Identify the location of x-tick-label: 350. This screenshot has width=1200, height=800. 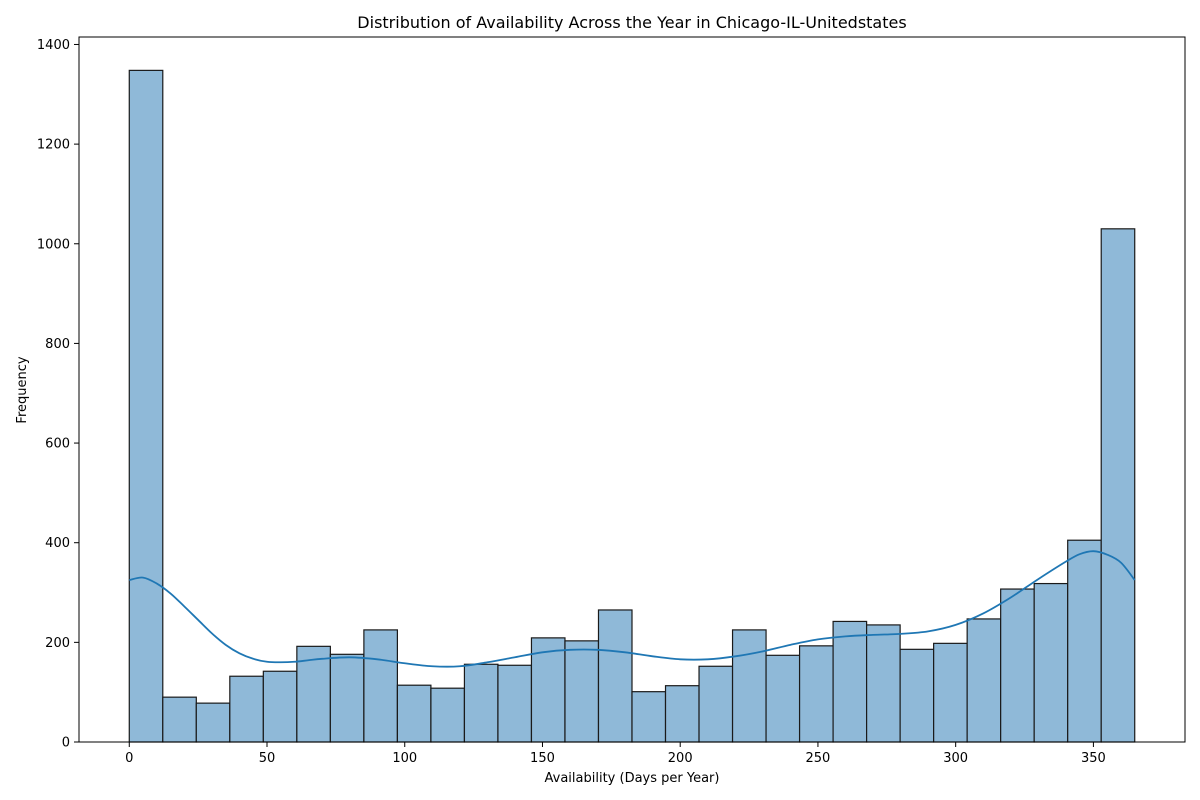
(1093, 758).